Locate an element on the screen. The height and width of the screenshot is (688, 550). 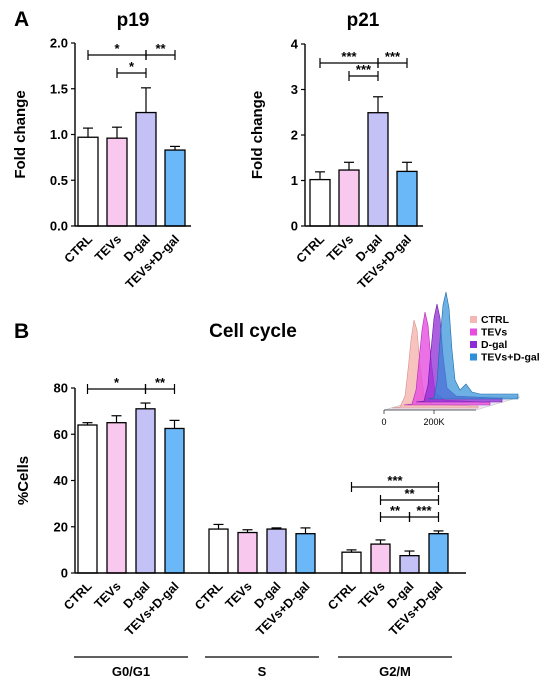
y-tick-label: 40 is located at coordinates (61, 480).